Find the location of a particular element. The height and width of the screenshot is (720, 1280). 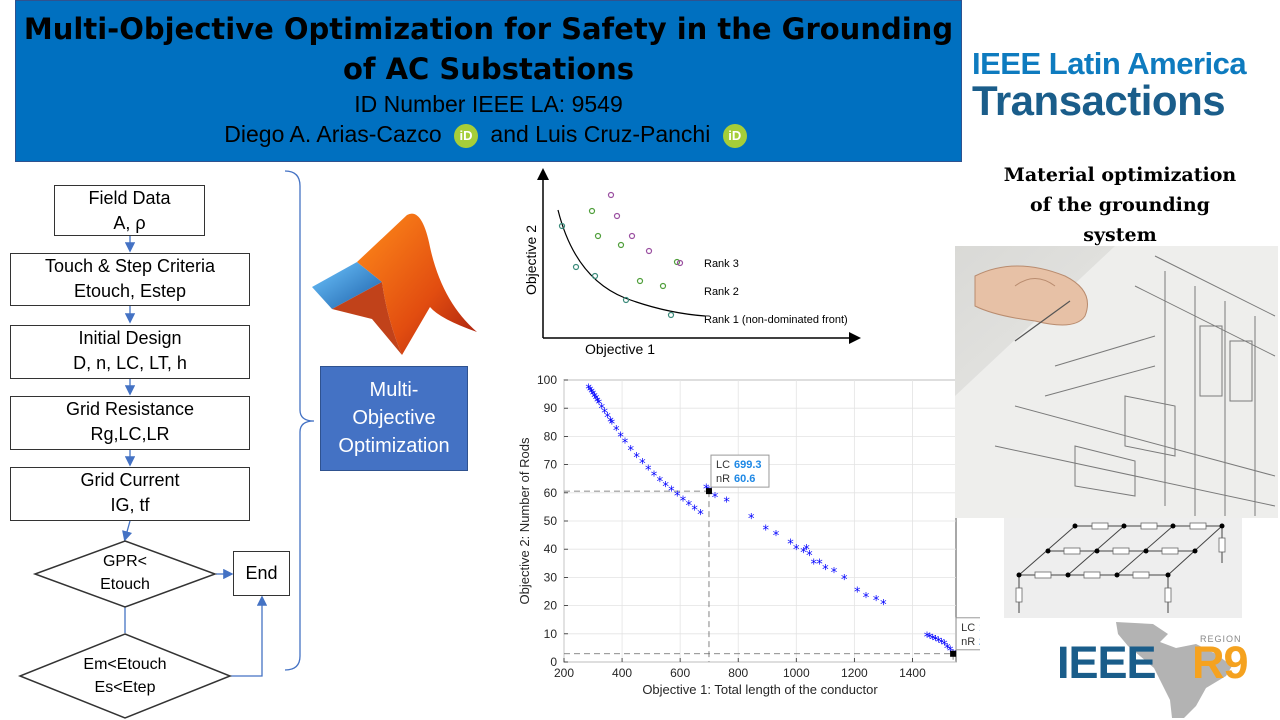

moo-box: Multi- Objective Optimization is located at coordinates (394, 418).